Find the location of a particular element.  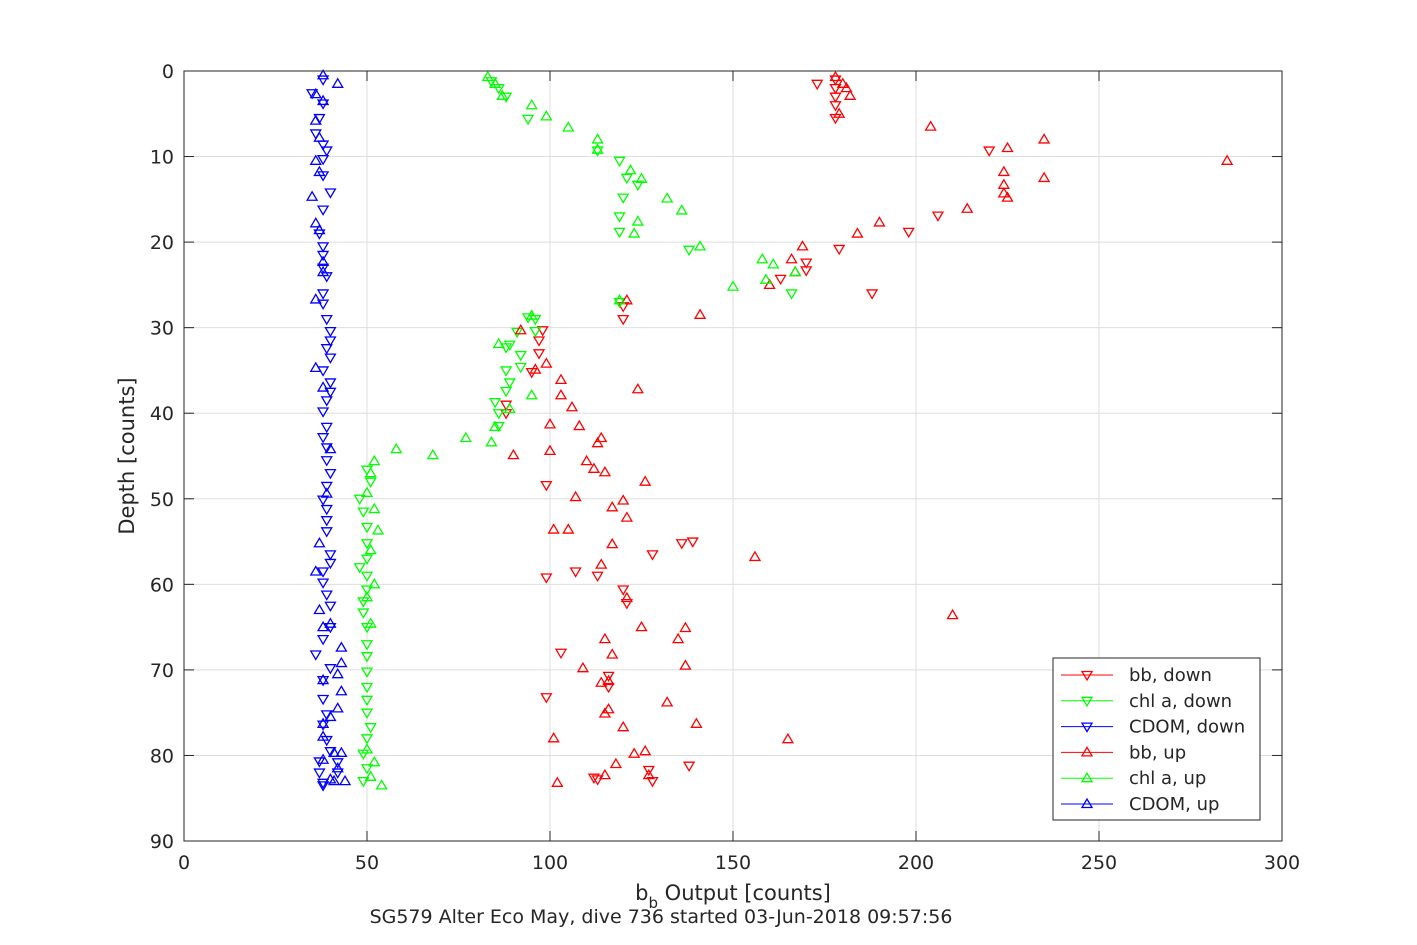

legend-entry: chl a, down is located at coordinates (1146, 701).